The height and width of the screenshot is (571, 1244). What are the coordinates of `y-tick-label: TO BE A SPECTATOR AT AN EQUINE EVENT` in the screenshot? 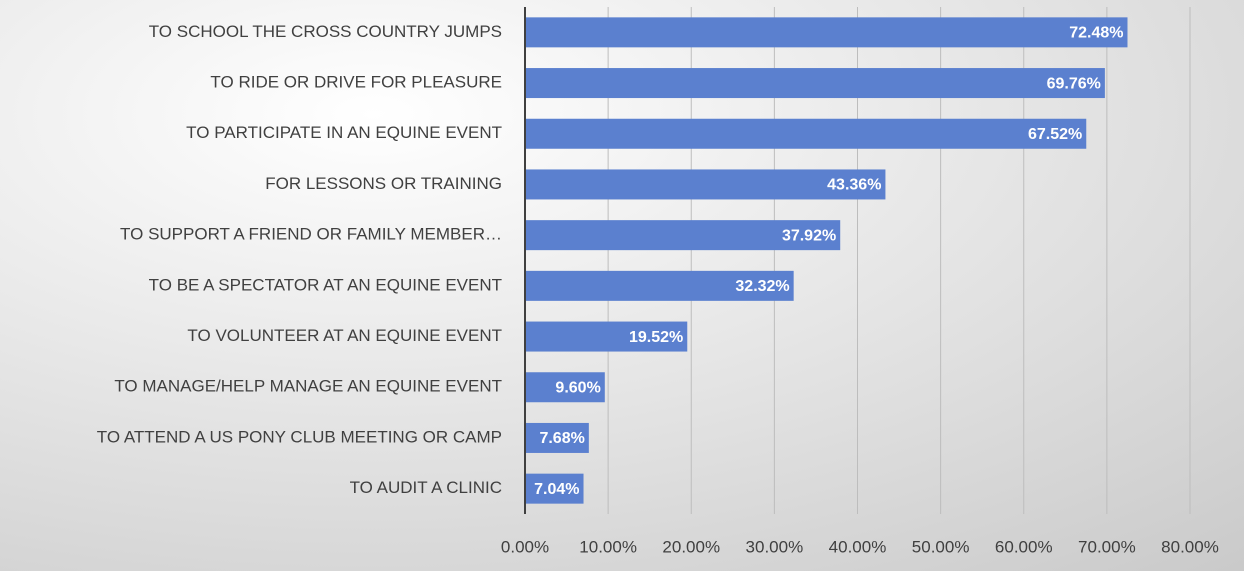 It's located at (325, 284).